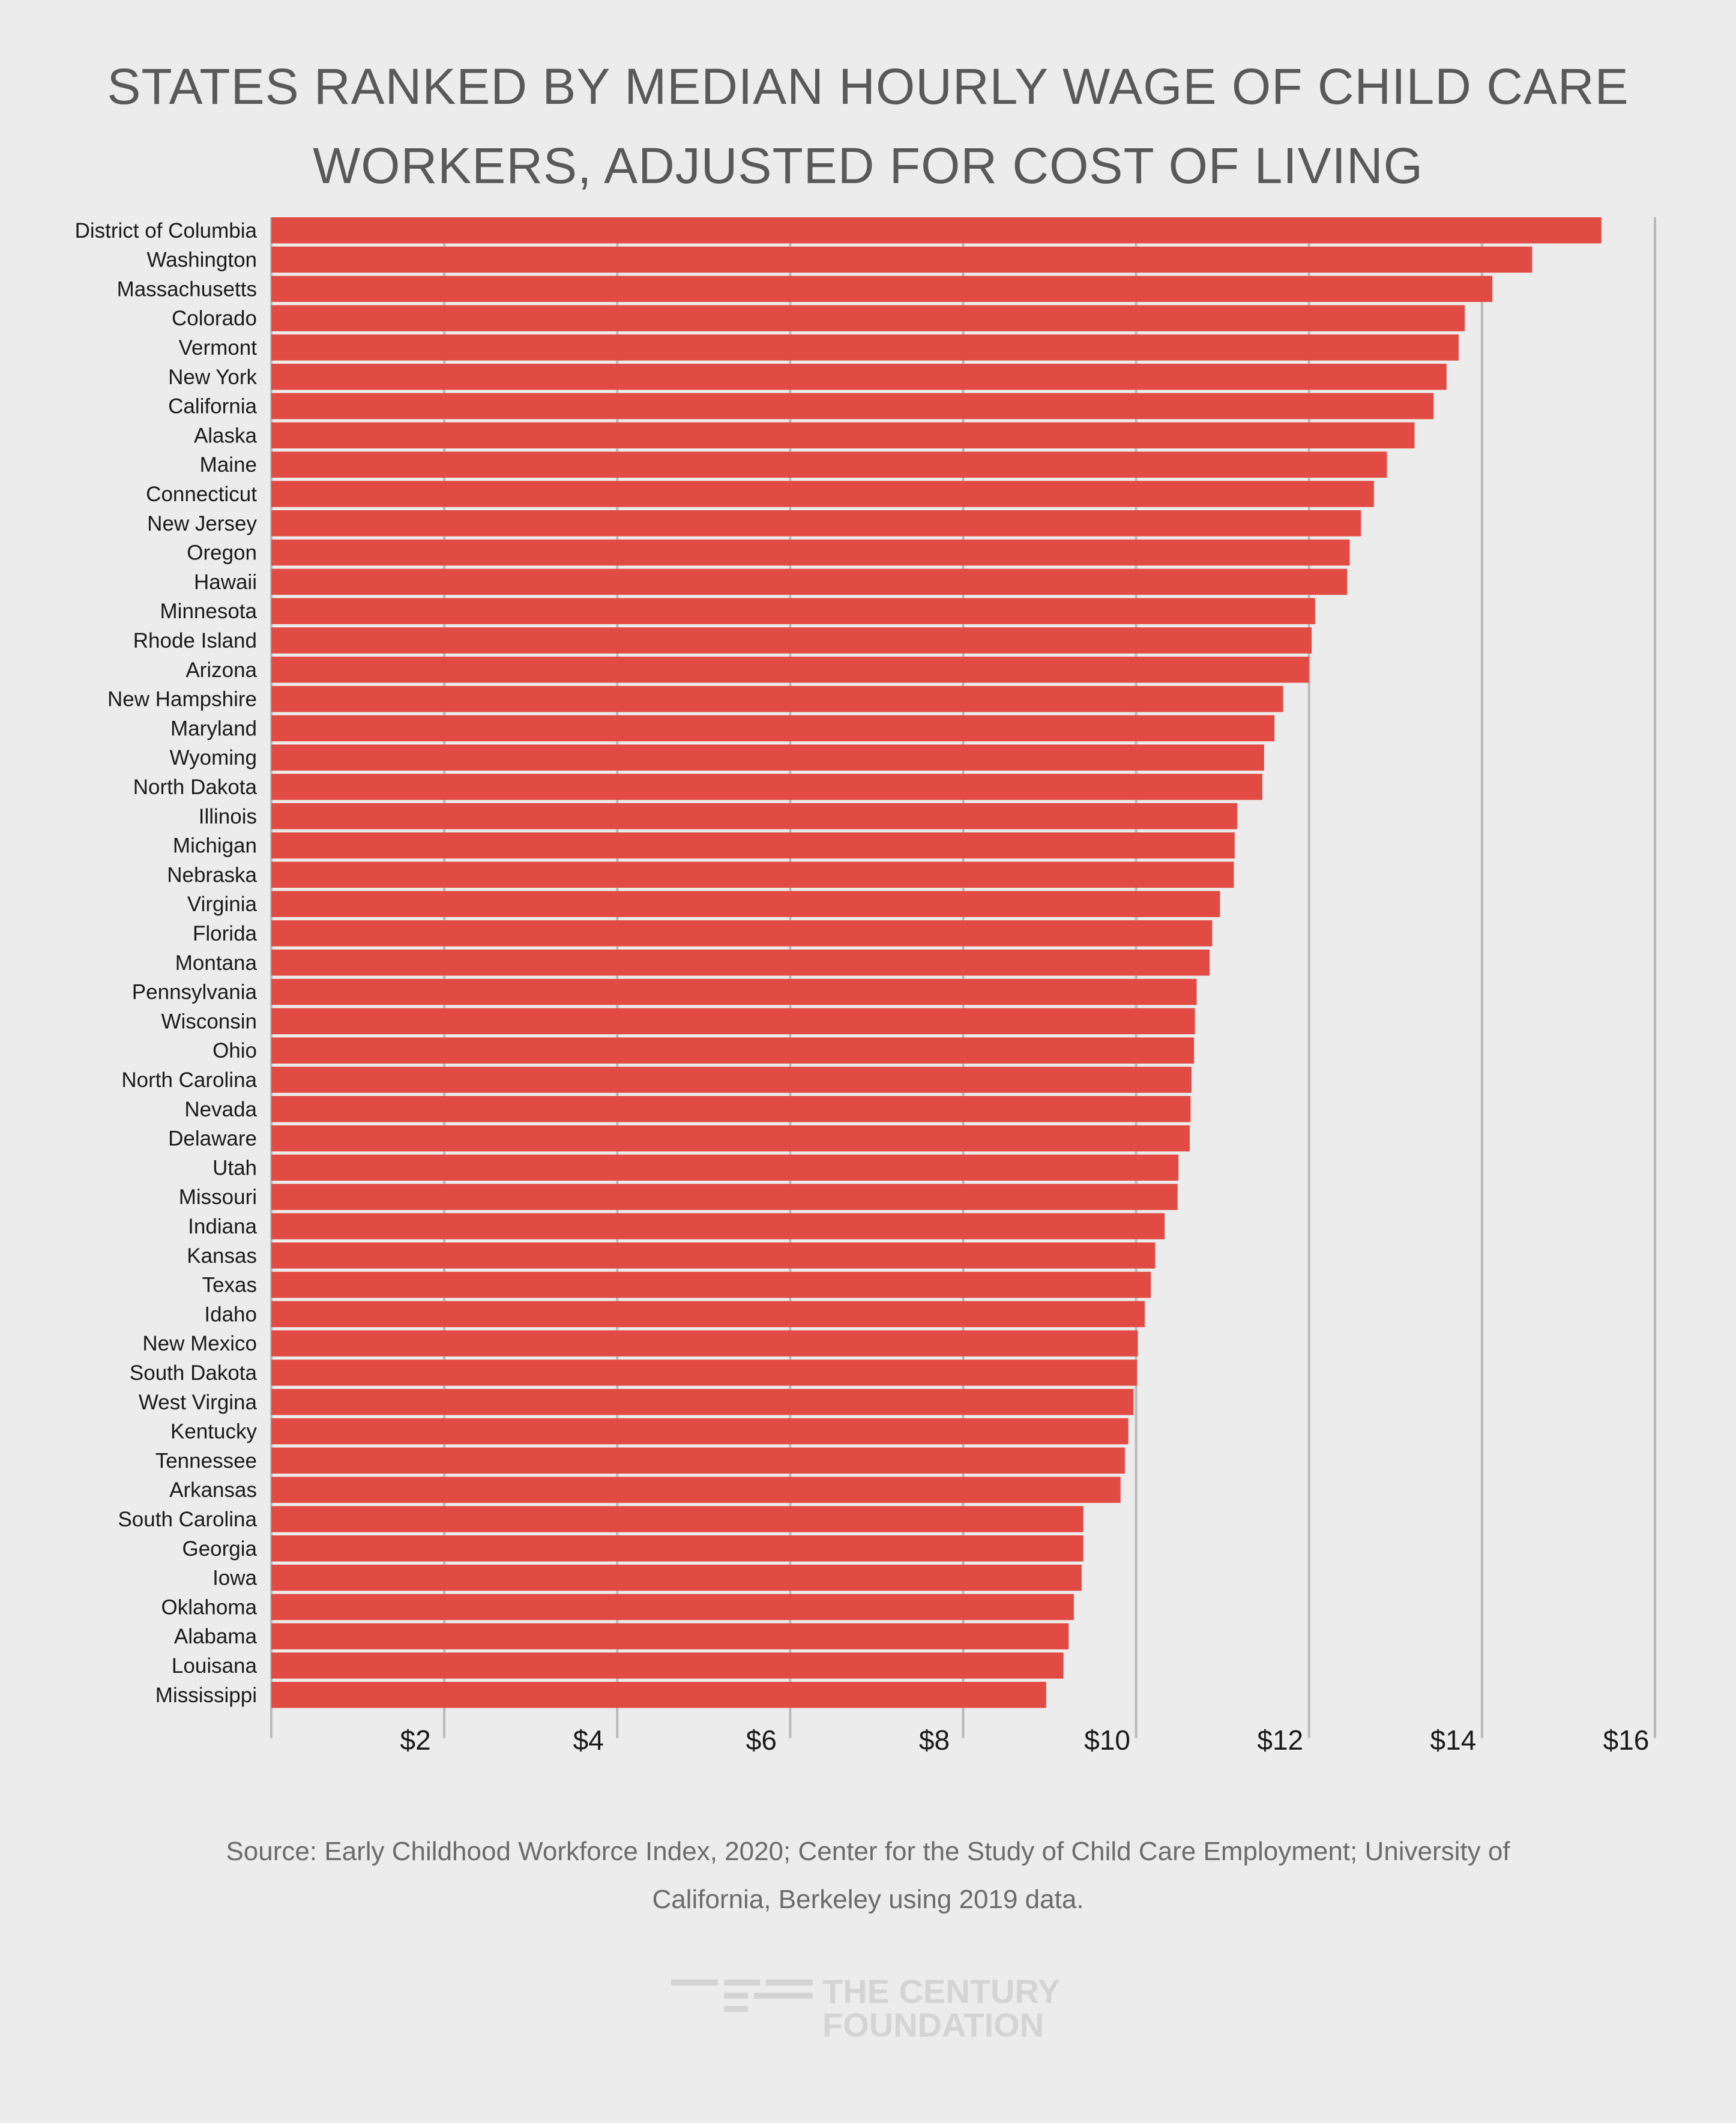 The height and width of the screenshot is (2123, 1736). I want to click on category-label: North Carolina, so click(189, 1080).